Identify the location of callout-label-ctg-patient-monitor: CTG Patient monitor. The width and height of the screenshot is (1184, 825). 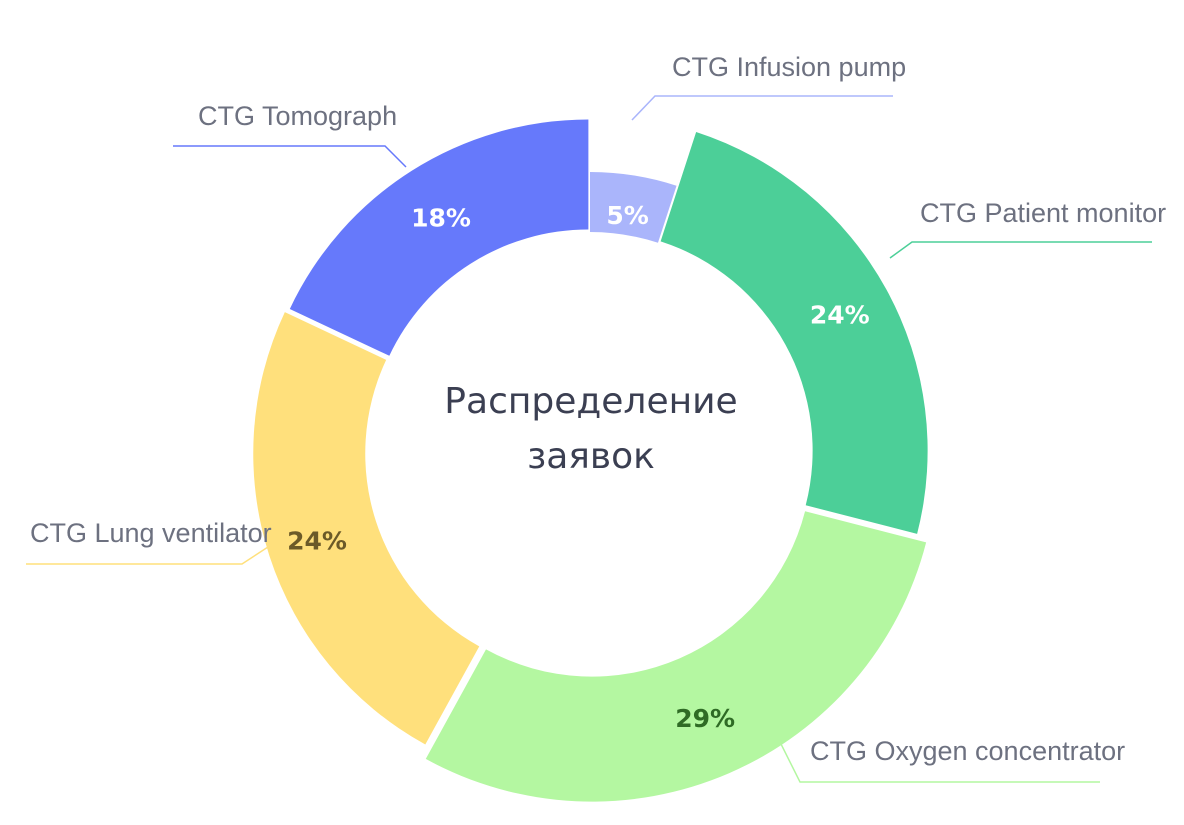
(1043, 213).